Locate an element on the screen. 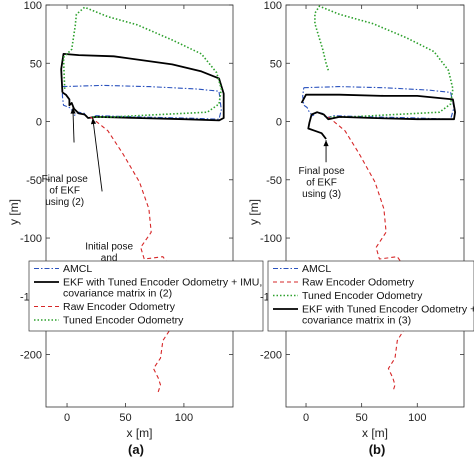  annotation-text-initial-pose: and is located at coordinates (109, 258).